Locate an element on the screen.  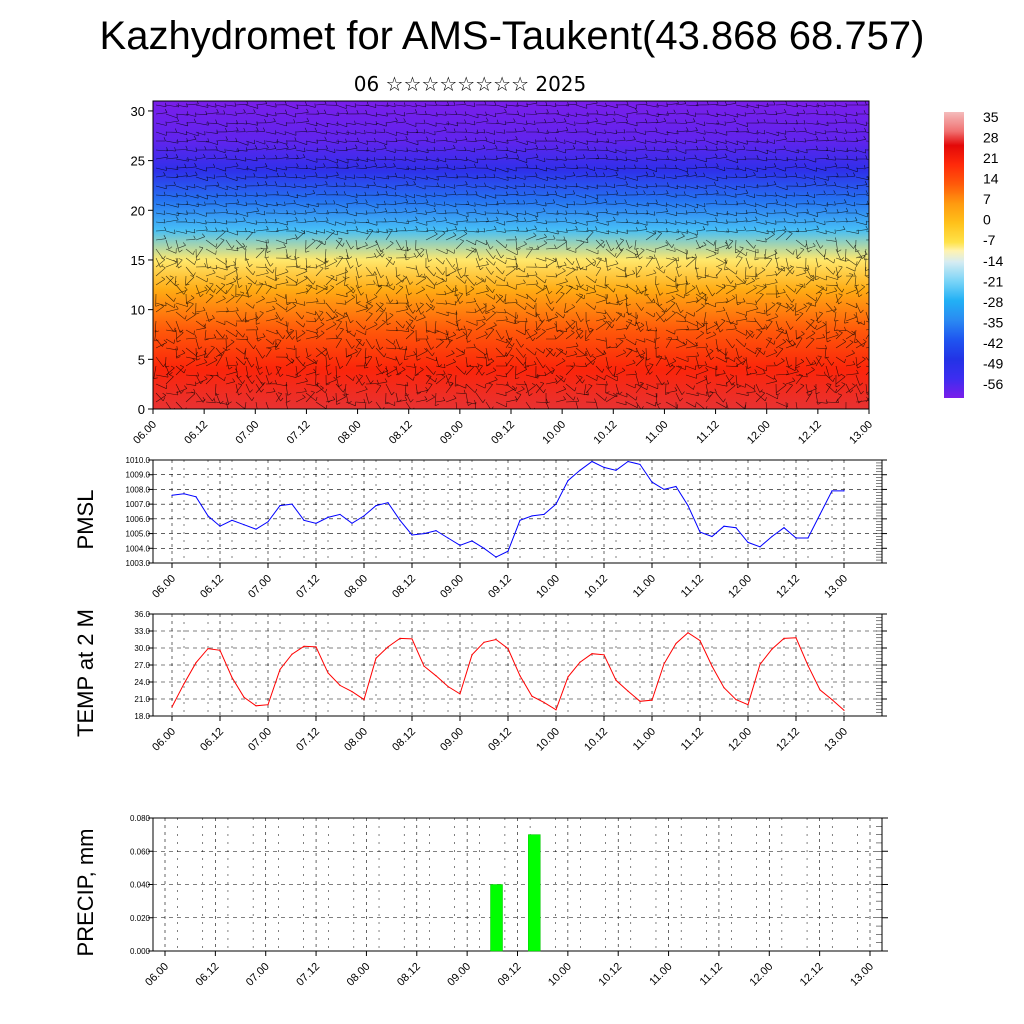
x-tick-label: 07.00 is located at coordinates (260, 740).